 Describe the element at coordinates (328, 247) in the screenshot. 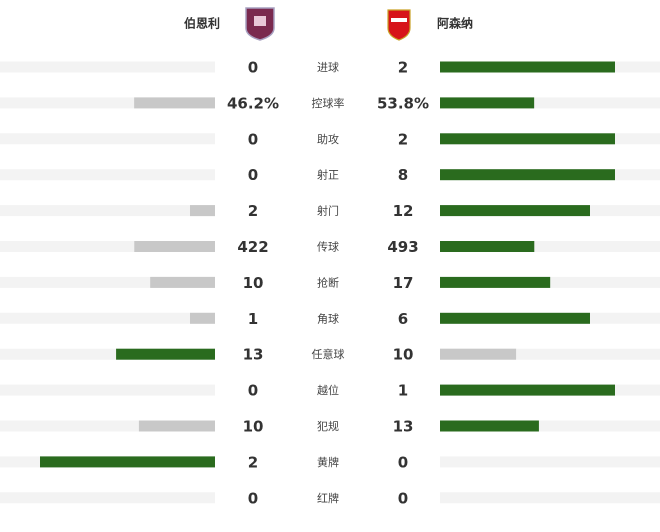

I see `stat-name: 传球` at that location.